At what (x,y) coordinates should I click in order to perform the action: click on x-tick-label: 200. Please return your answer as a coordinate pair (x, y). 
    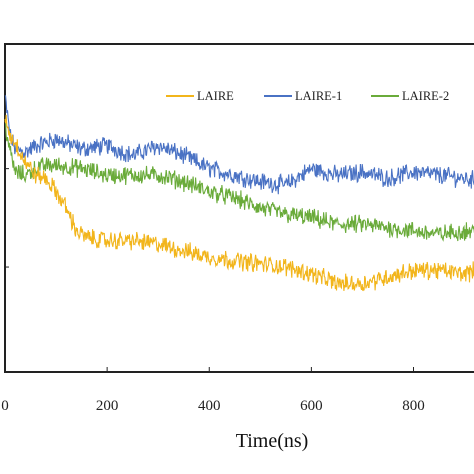
    Looking at the image, I should click on (107, 406).